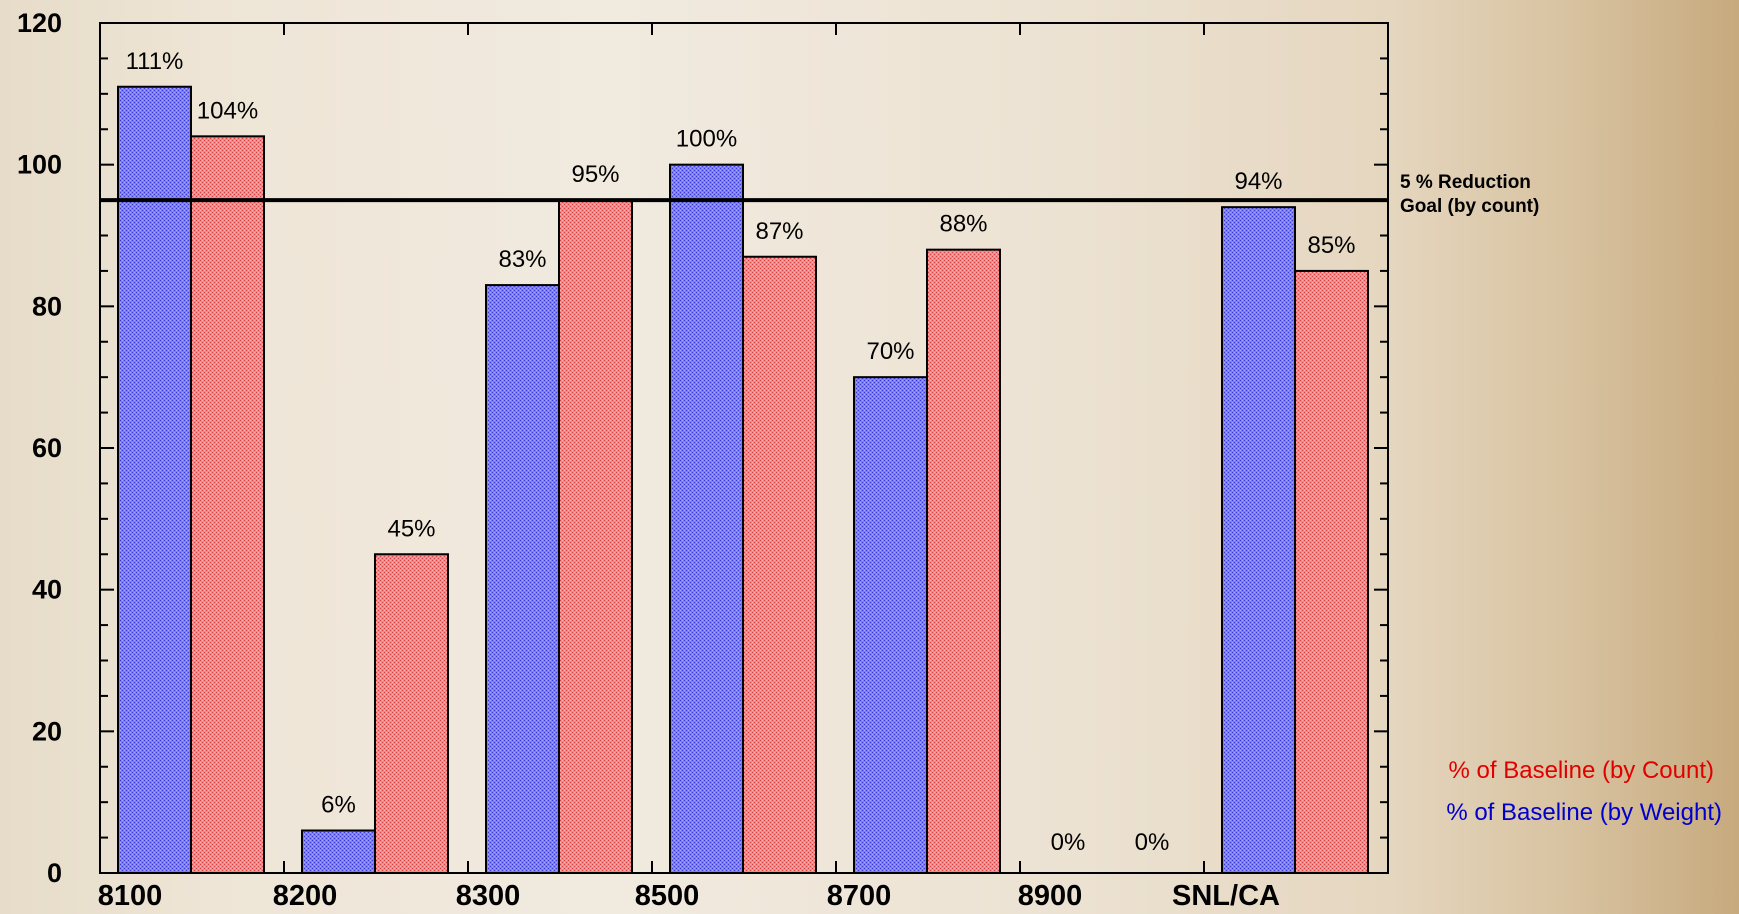 This screenshot has height=914, width=1739. What do you see at coordinates (706, 139) in the screenshot?
I see `data-label-weight-3: 100%` at bounding box center [706, 139].